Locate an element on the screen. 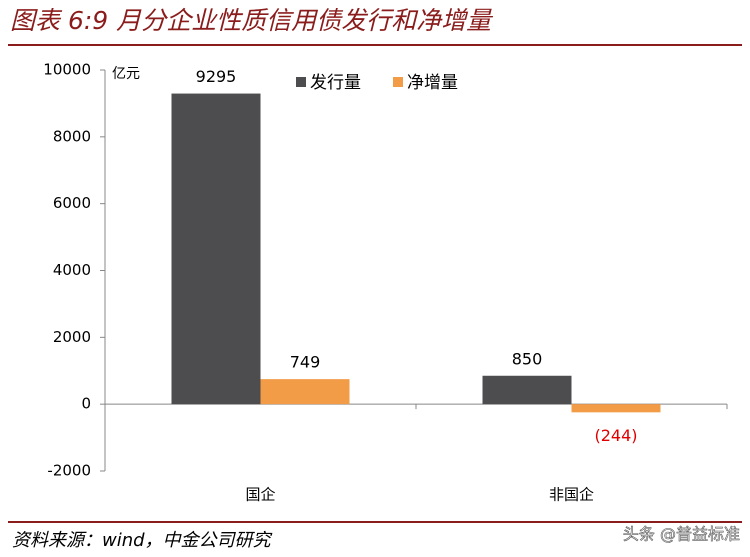  y-tick-label: 10000 is located at coordinates (67, 70).